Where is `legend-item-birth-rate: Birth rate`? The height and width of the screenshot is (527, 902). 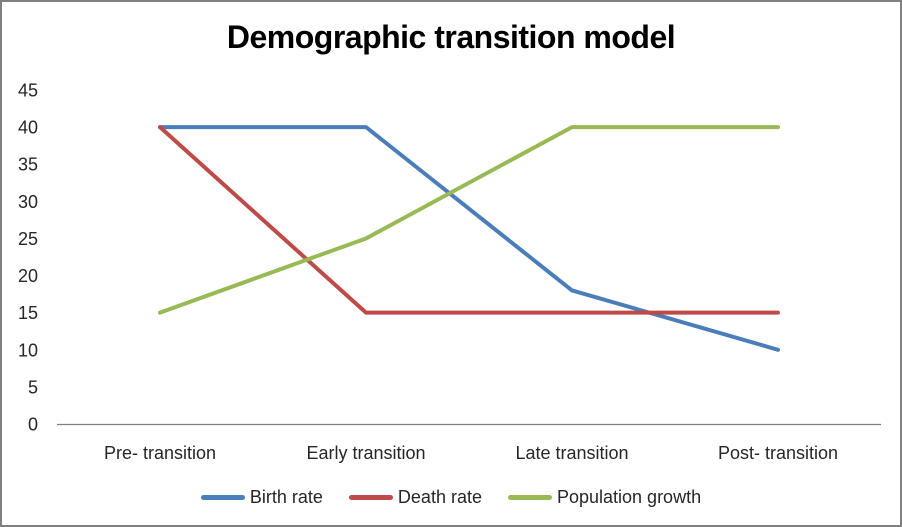
legend-item-birth-rate: Birth rate is located at coordinates (261, 497).